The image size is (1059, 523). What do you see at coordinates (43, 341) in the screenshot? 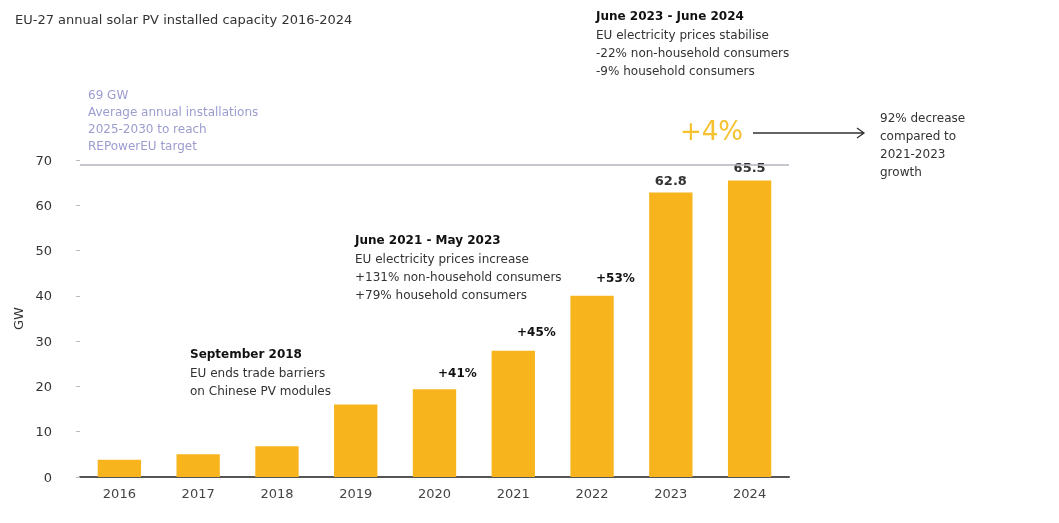
I see `y-tick-label: 30` at bounding box center [43, 341].